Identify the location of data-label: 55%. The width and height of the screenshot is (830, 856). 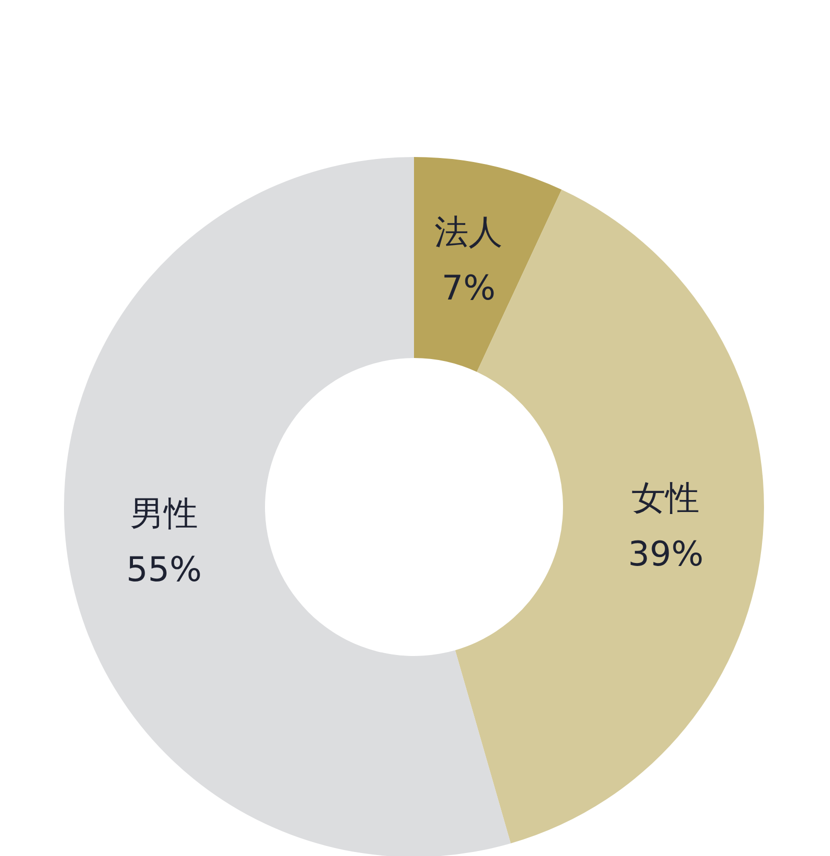
(164, 570).